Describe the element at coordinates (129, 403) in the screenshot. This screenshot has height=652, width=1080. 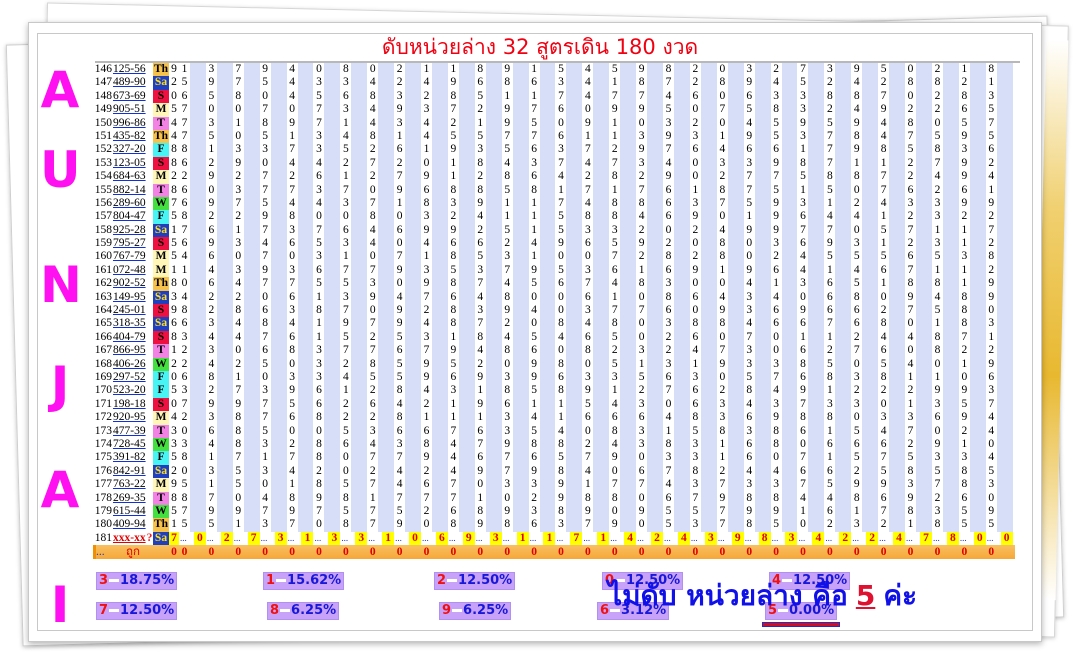
I see `result-link: 198-18` at that location.